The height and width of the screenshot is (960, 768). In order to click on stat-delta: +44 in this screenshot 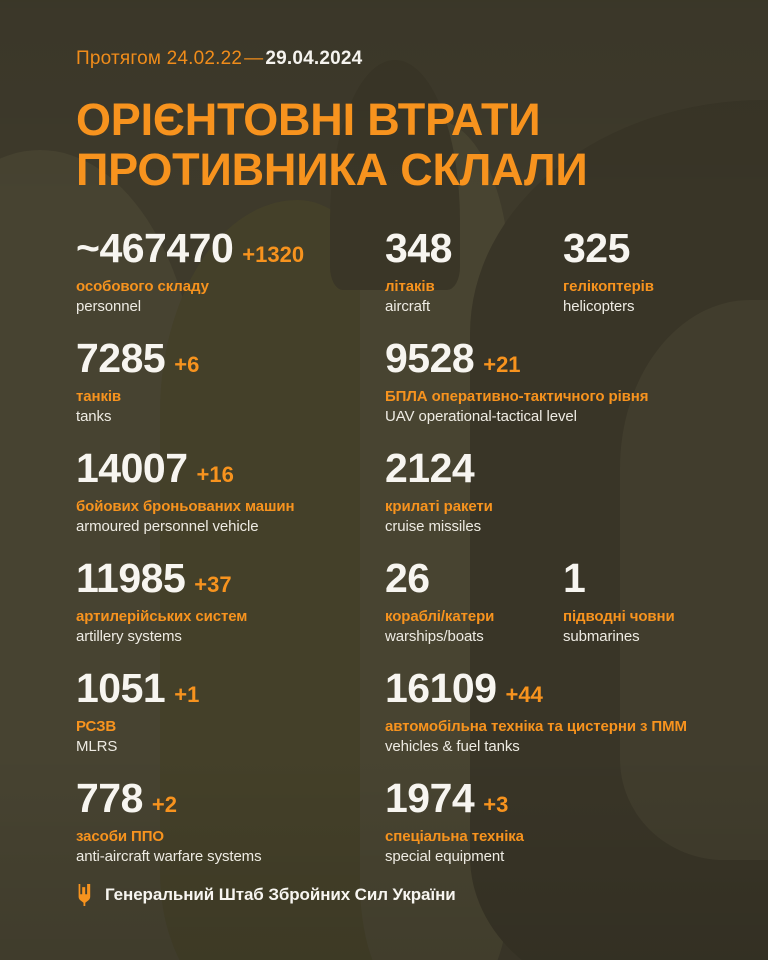, I will do `click(524, 694)`.